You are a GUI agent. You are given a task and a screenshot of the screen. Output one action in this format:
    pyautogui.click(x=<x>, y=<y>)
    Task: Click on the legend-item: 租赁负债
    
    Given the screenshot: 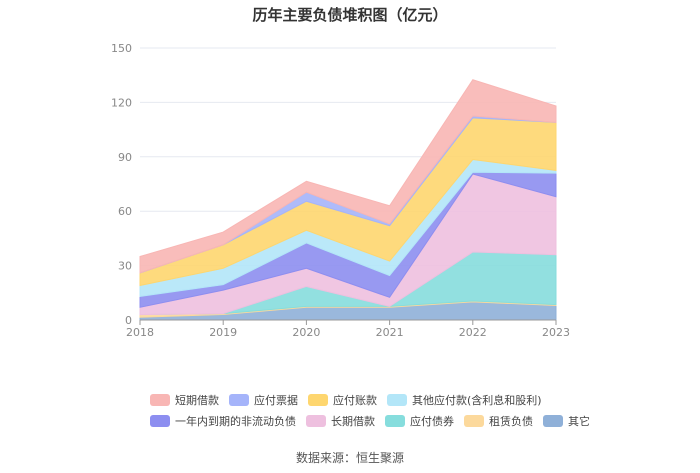 What is the action you would take?
    pyautogui.click(x=498, y=421)
    